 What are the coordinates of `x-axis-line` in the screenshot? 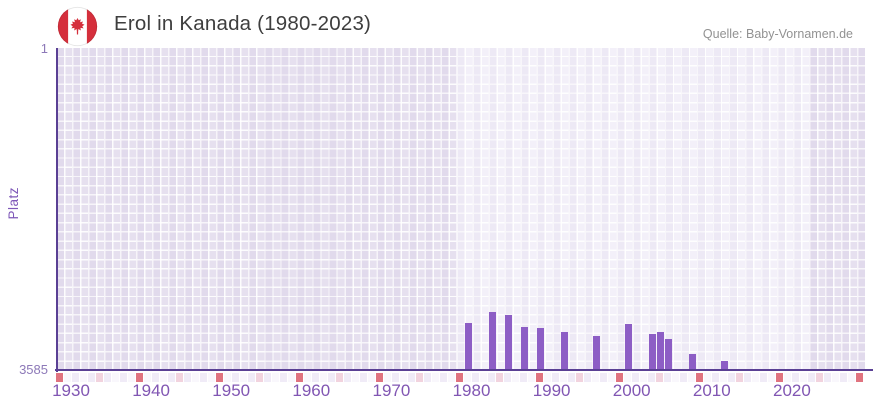 It's located at (464, 370).